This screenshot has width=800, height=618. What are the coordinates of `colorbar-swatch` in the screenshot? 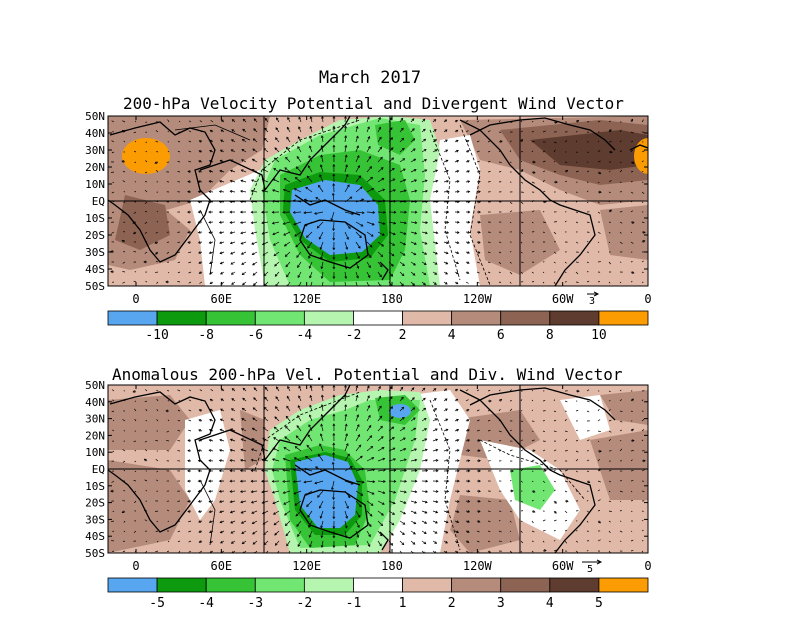 It's located at (279, 318).